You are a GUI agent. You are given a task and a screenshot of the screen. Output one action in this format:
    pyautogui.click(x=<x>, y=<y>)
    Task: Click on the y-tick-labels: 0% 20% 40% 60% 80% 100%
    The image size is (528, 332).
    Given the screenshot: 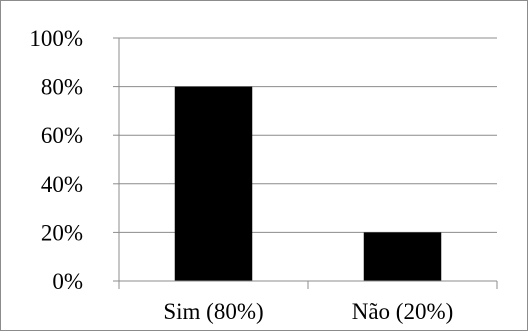 What is the action you would take?
    pyautogui.click(x=56, y=160)
    